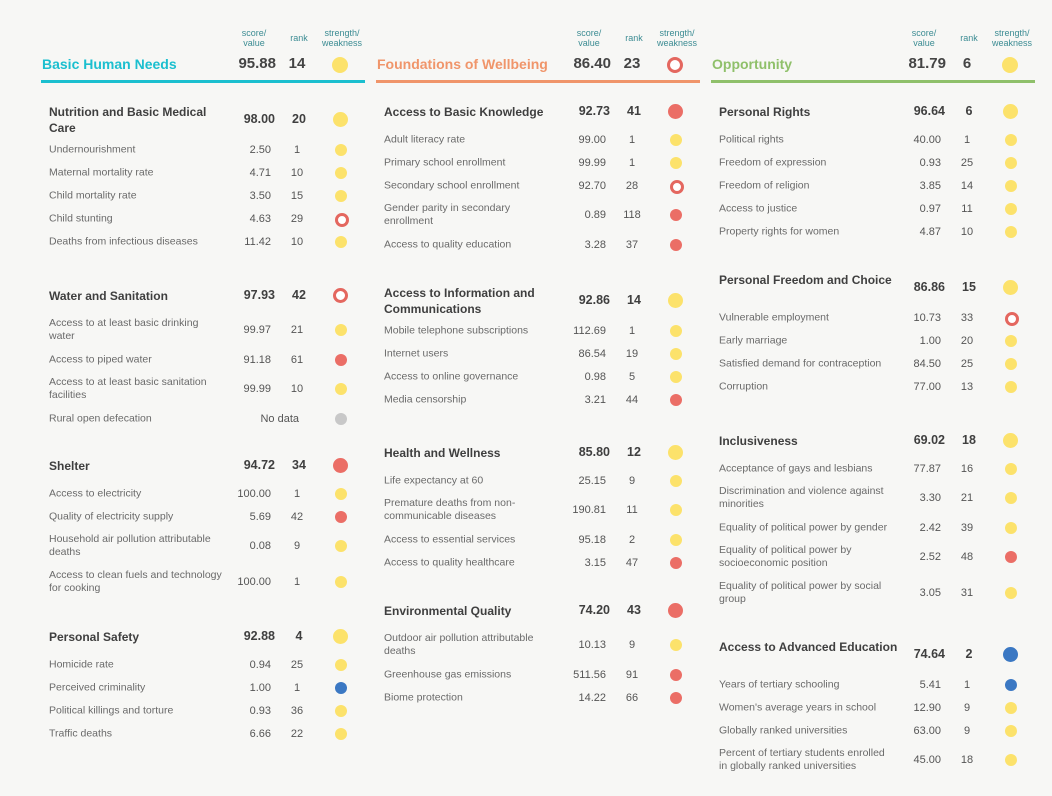 This screenshot has width=1052, height=796. What do you see at coordinates (203, 218) in the screenshot?
I see `indicator-row: Child stunting 4.63 29` at bounding box center [203, 218].